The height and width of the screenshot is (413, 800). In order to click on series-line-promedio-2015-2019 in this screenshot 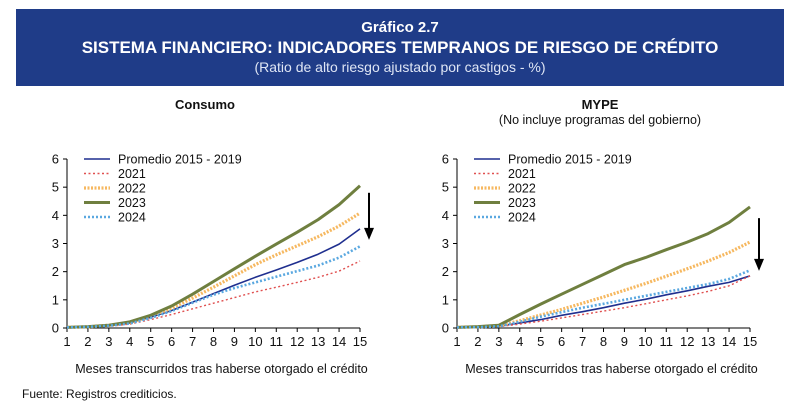, I will do `click(213, 278)`.